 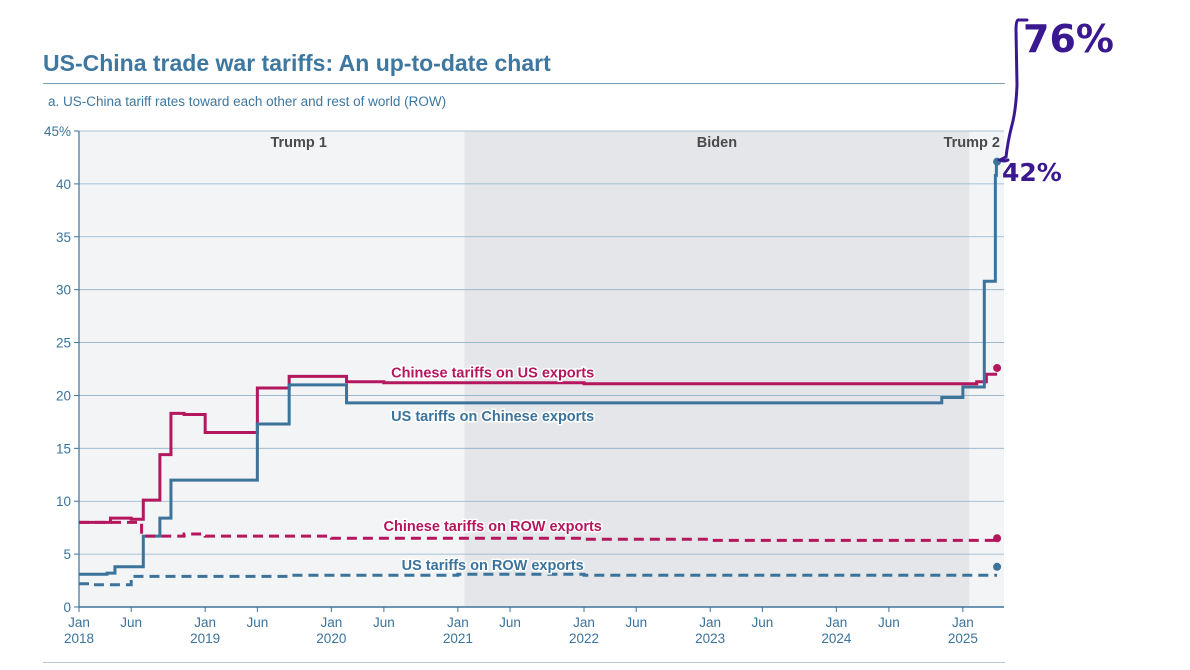 I want to click on series-endpoint-us-tariffs-on-row-exports, so click(x=997, y=566).